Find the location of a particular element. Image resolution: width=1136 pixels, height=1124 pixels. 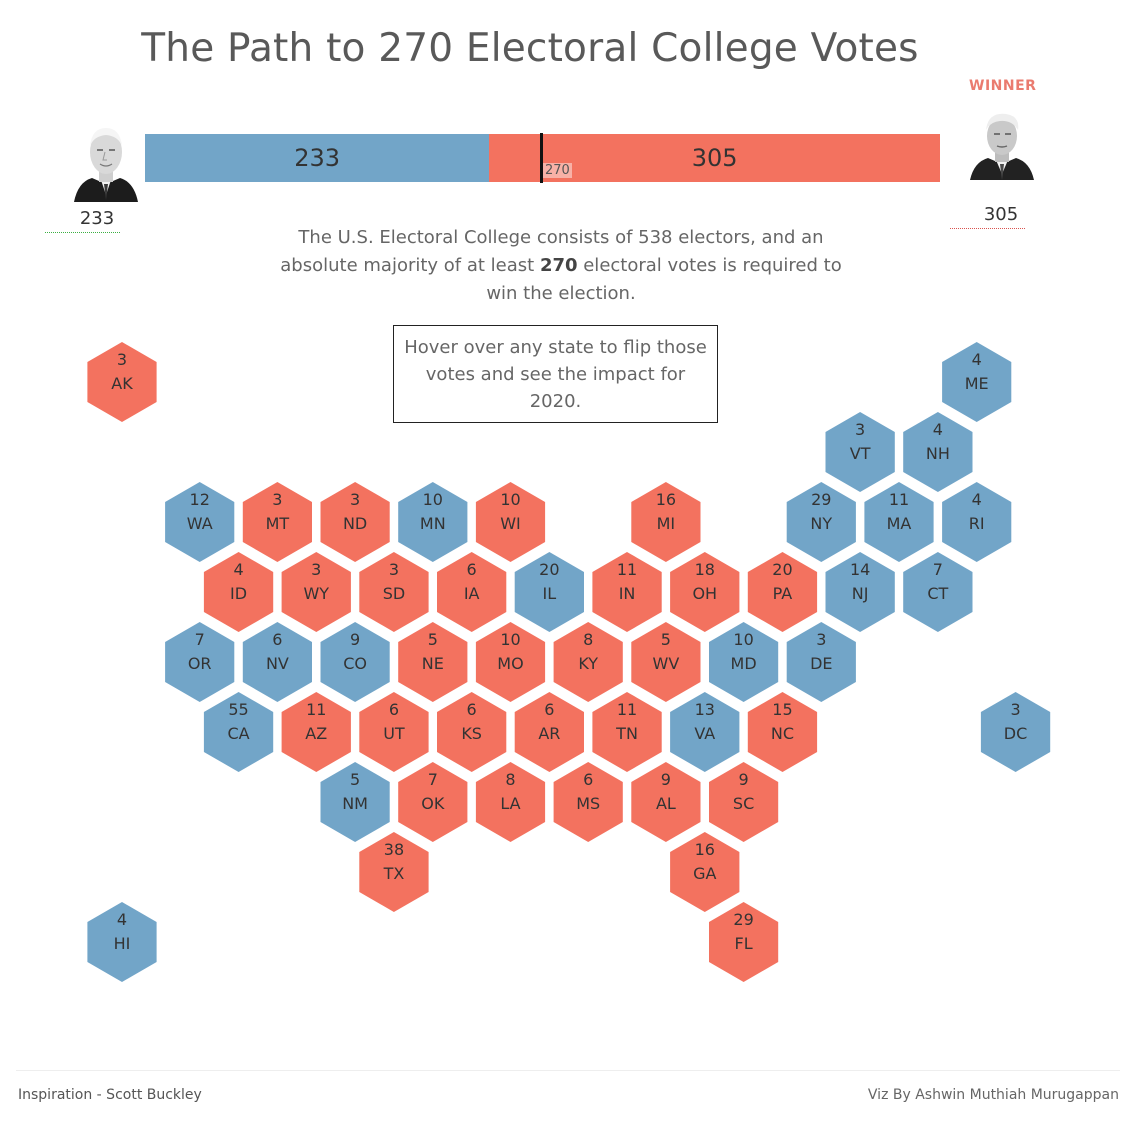

state-hex-nv: 6 NV is located at coordinates (277, 662).